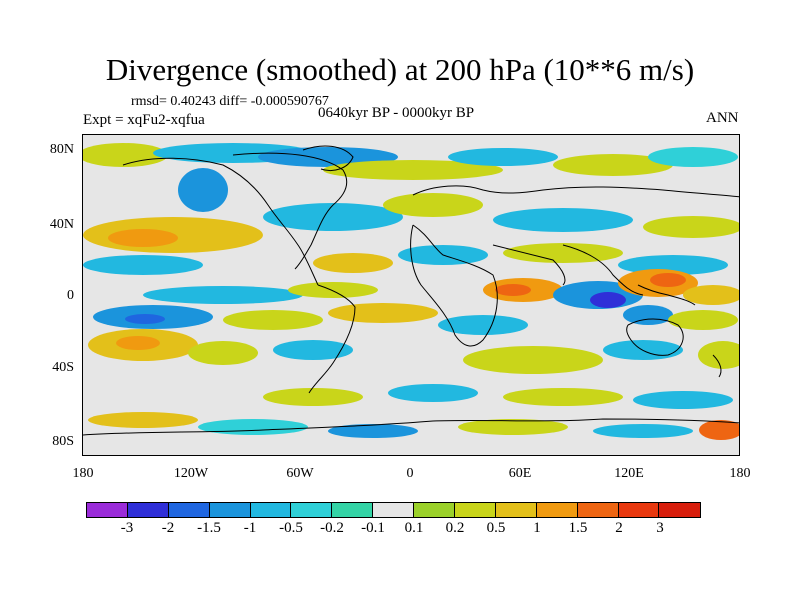  Describe the element at coordinates (332, 528) in the screenshot. I see `colorbar-label: -0.2` at that location.